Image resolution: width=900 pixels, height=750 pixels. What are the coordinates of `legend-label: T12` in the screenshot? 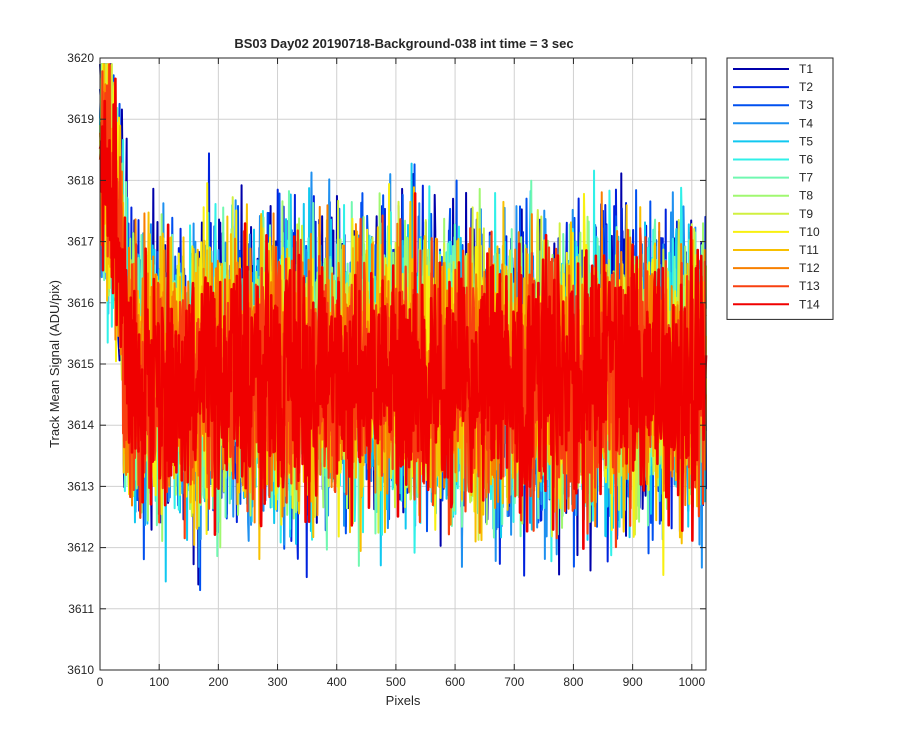 It's located at (809, 268).